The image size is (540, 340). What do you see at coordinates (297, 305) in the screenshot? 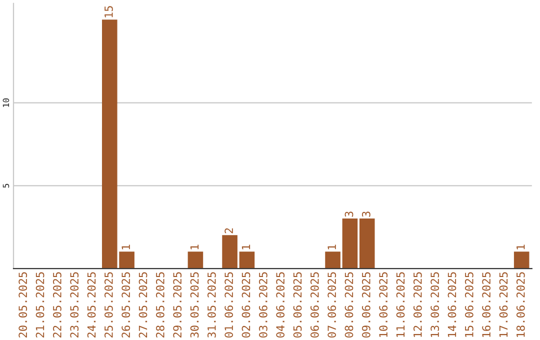
I see `x-tick-label: 05.06.2025` at bounding box center [297, 305].